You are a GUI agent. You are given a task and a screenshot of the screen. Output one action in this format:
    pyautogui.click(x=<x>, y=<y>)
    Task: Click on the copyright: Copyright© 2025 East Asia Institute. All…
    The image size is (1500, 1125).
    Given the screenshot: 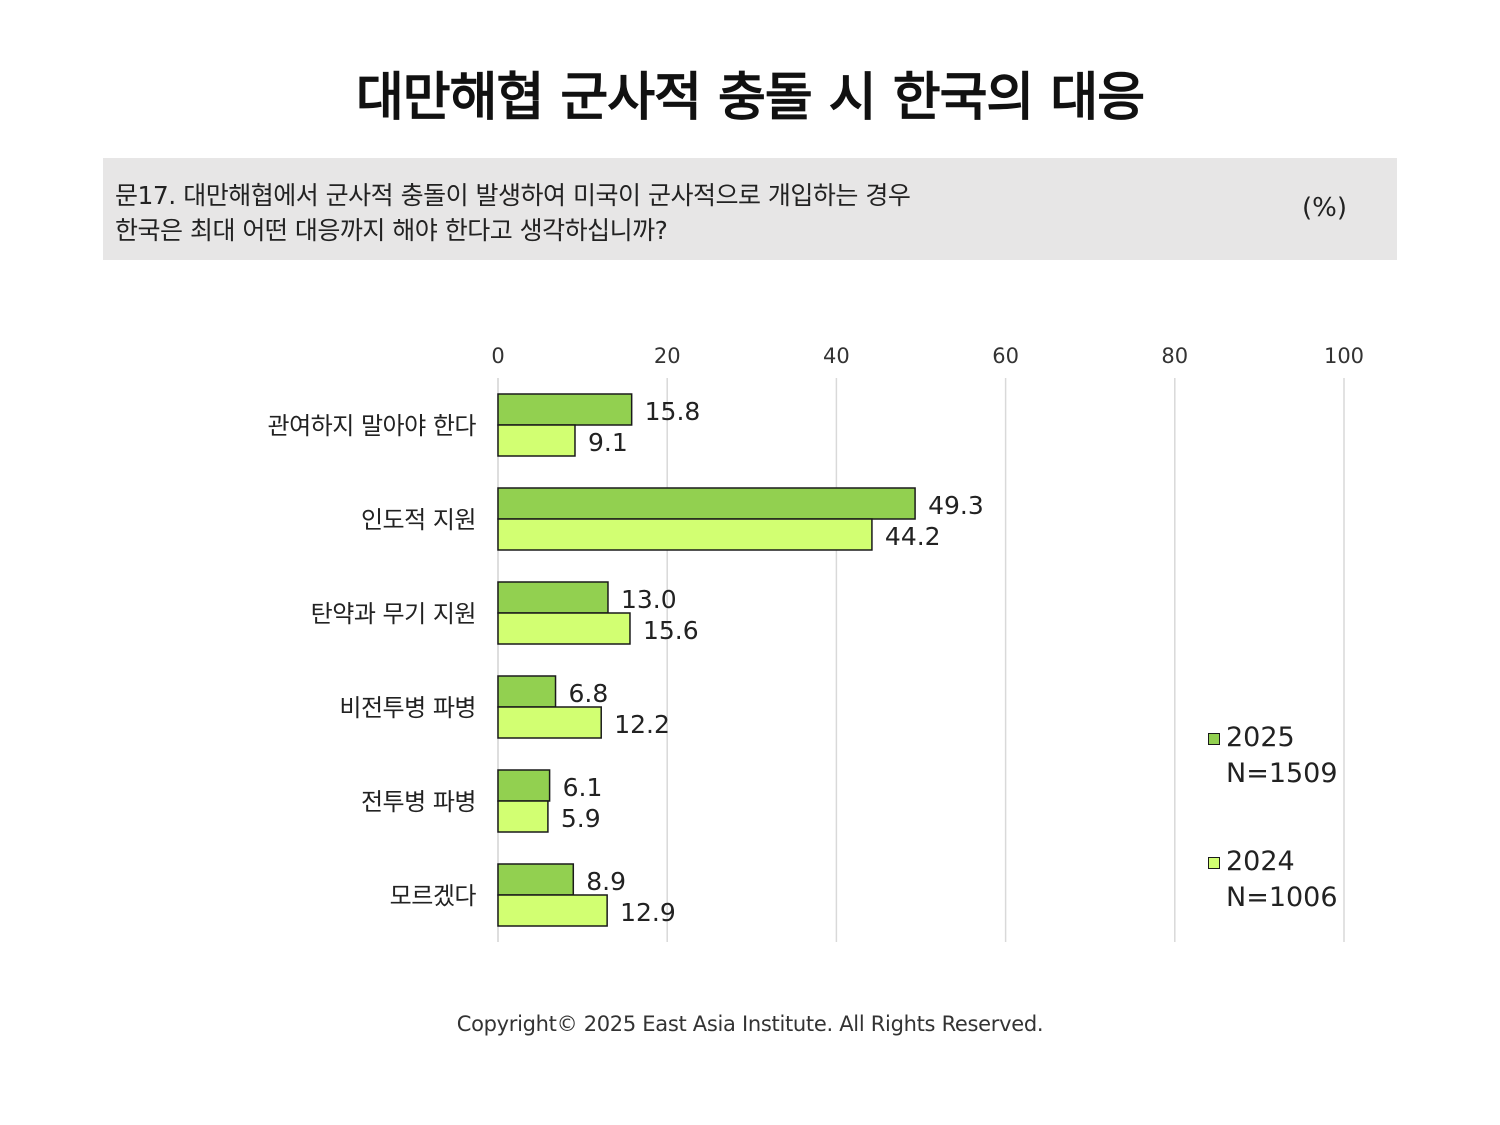 What is the action you would take?
    pyautogui.click(x=750, y=1024)
    